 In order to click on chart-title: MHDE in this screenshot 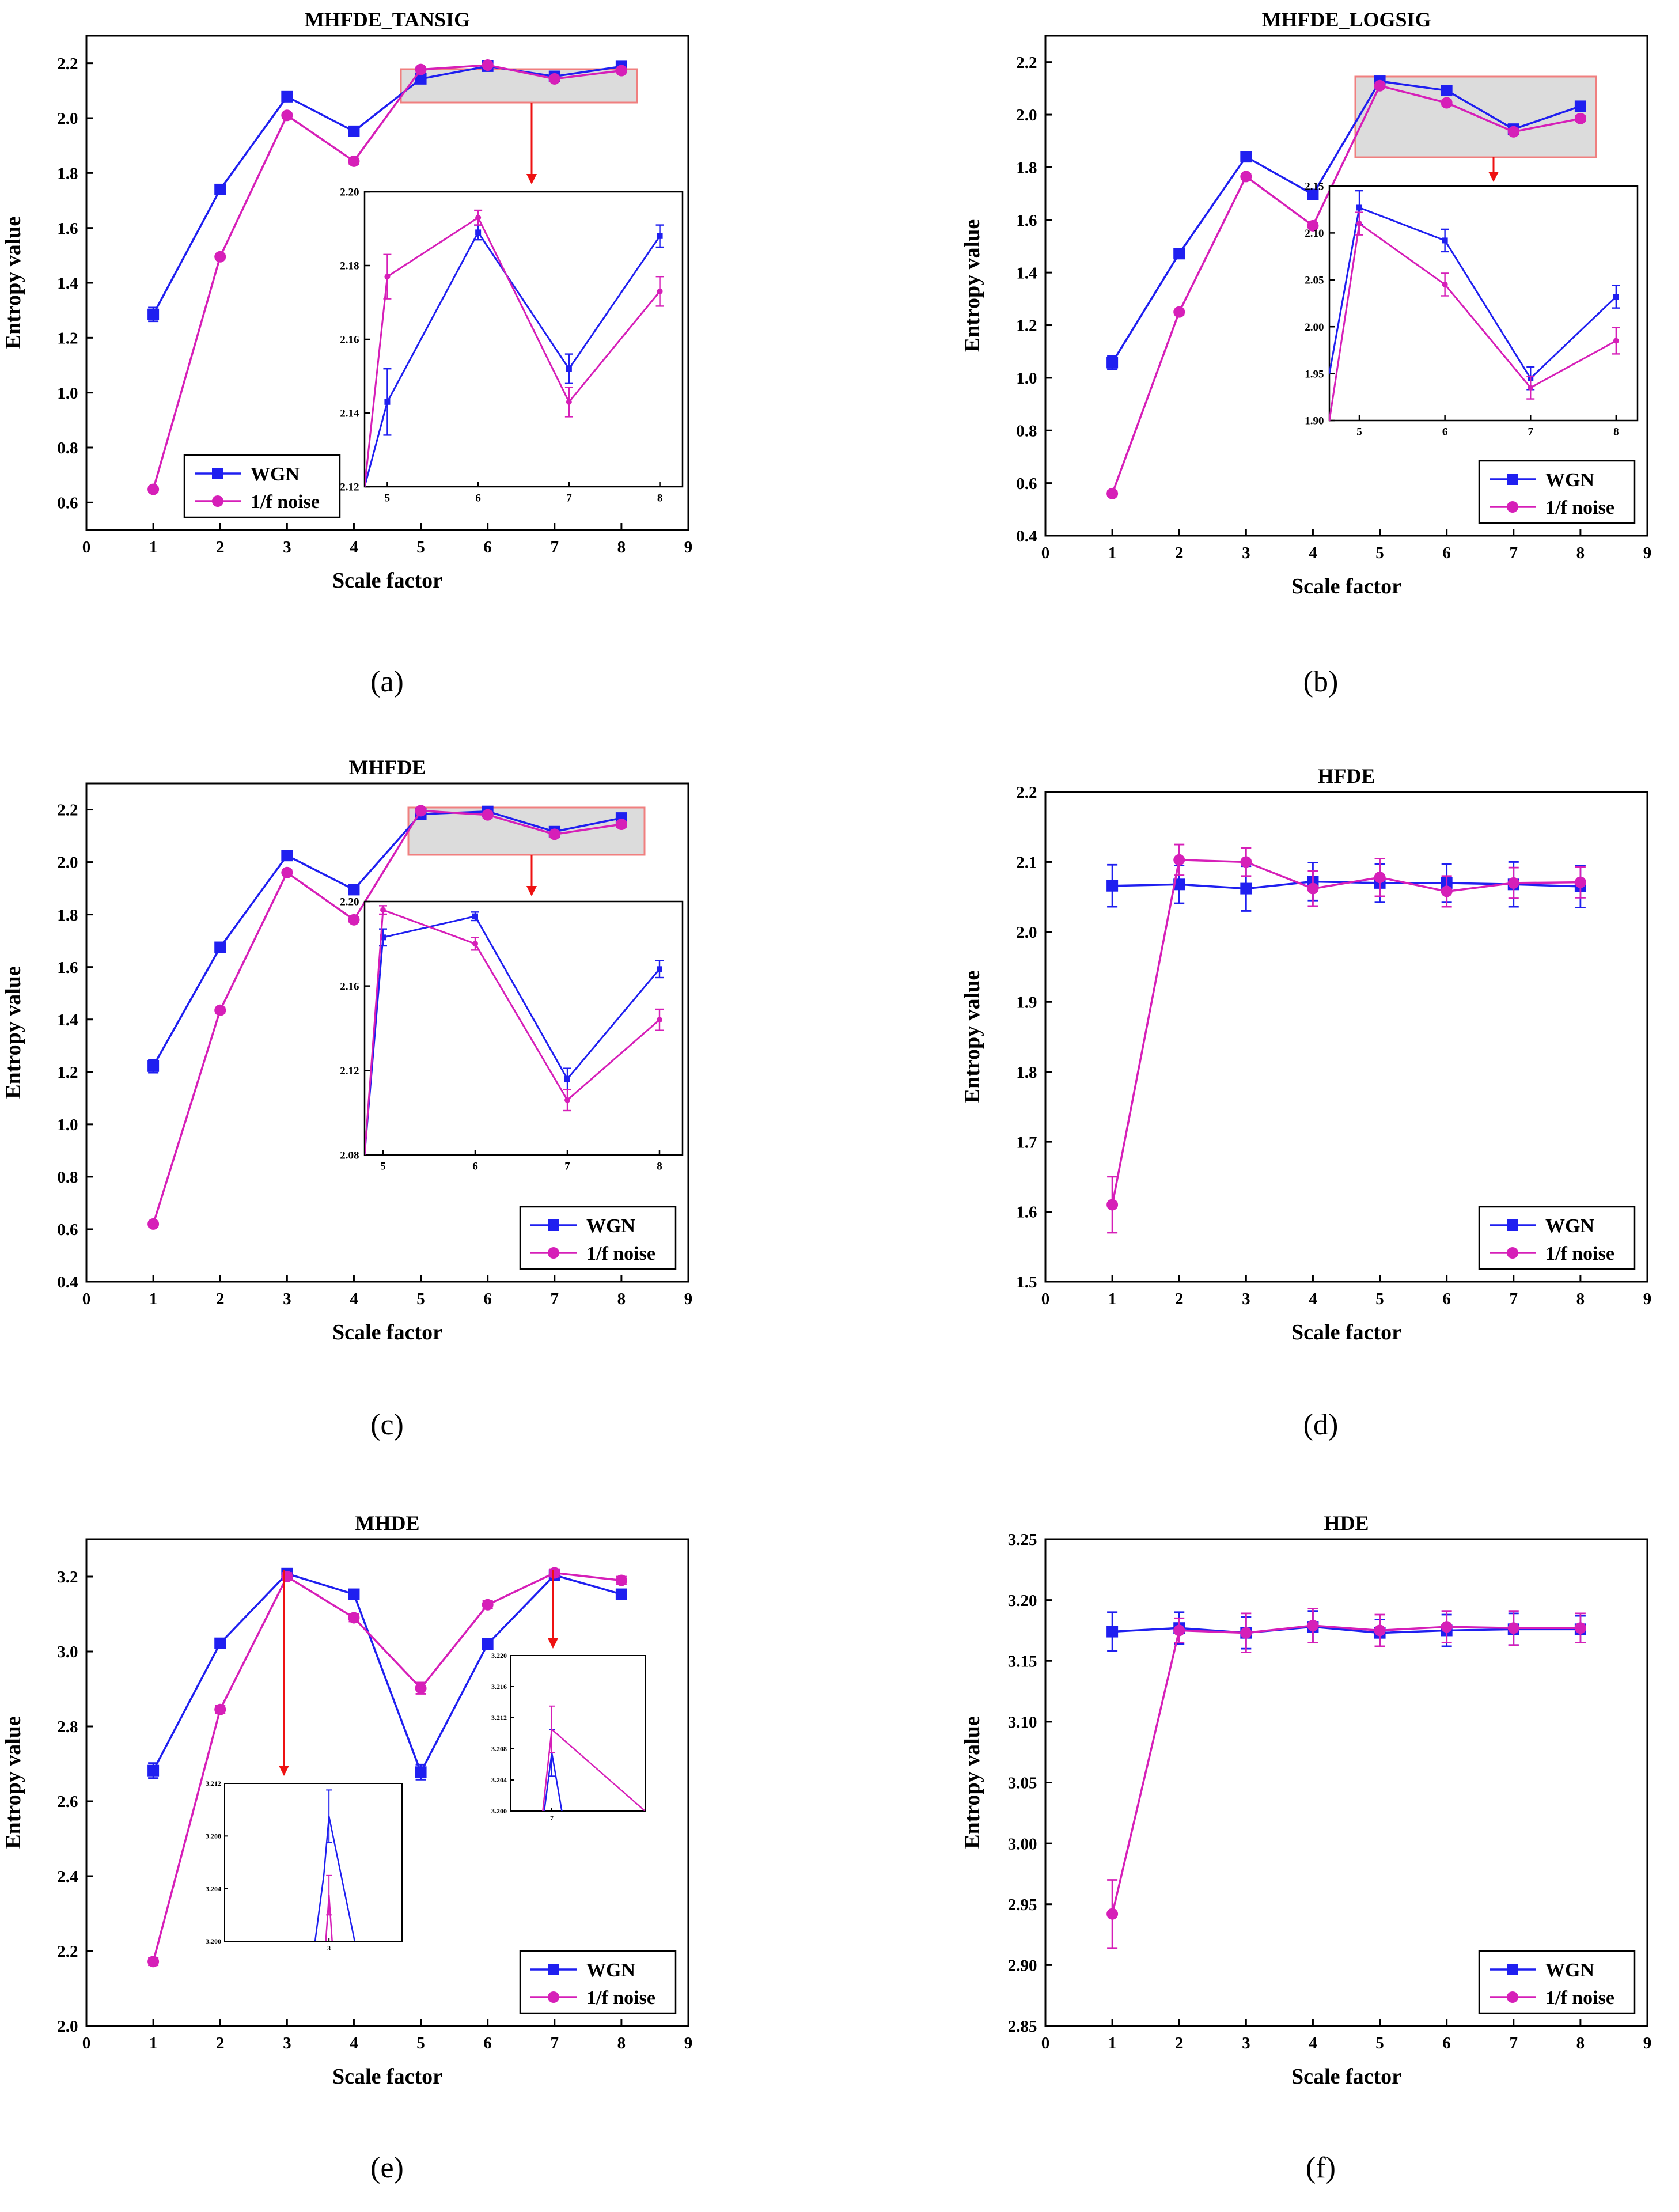, I will do `click(387, 1523)`.